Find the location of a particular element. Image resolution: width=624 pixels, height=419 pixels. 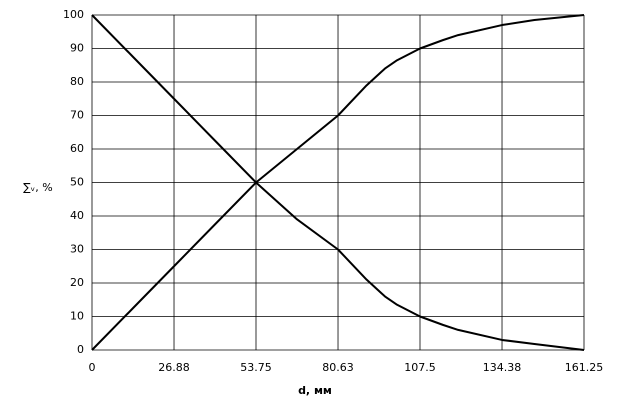

x-tick-label: 53.75 is located at coordinates (256, 367).